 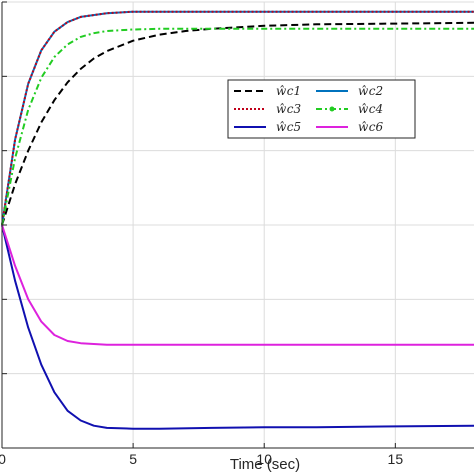 I want to click on legend-entry-label: ŵc6, so click(x=370, y=127).